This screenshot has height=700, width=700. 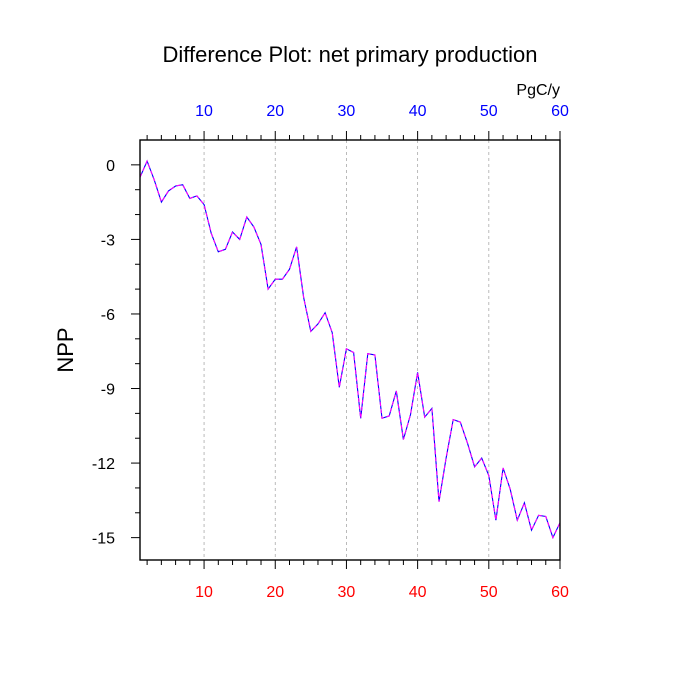 What do you see at coordinates (275, 592) in the screenshot?
I see `x-tick-label-bottom: 20` at bounding box center [275, 592].